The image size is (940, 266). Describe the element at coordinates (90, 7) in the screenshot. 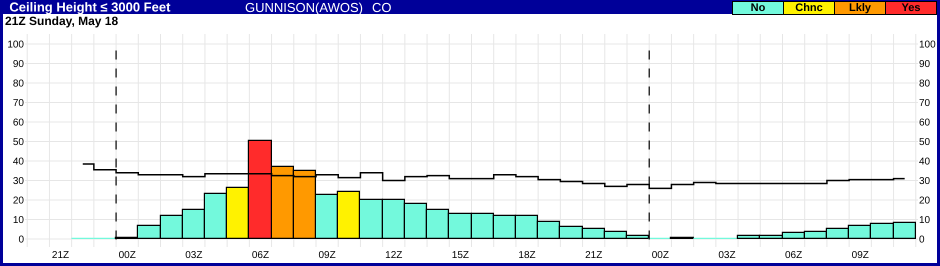

I see `chart-title: Ceiling Height ≤ 3000 Feet` at that location.